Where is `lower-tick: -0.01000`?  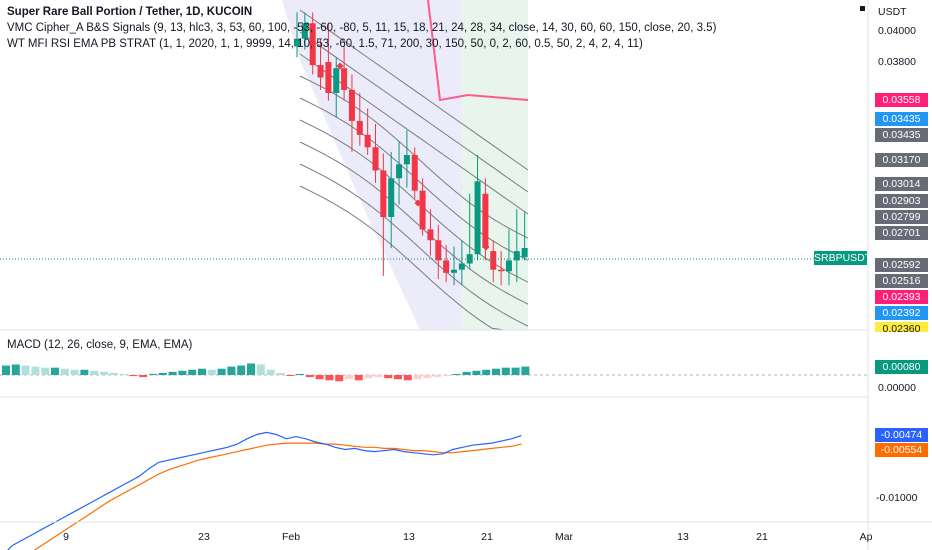
lower-tick: -0.01000 is located at coordinates (897, 498).